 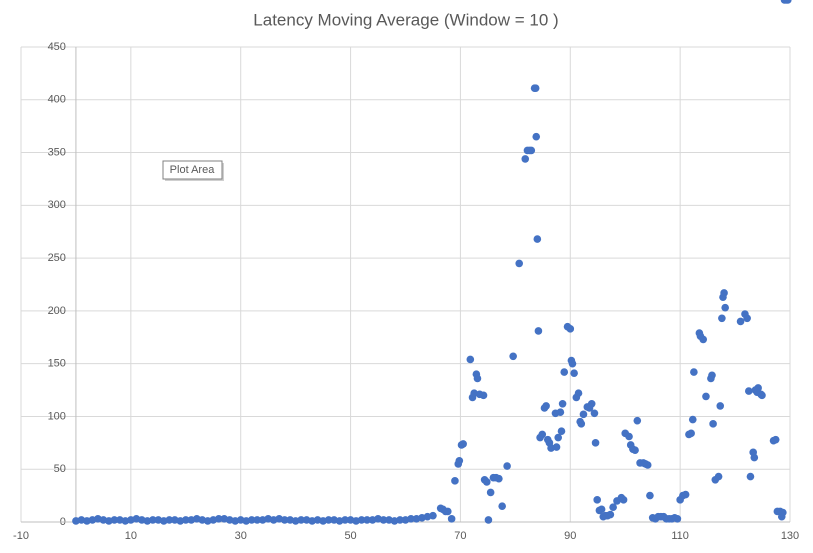 I want to click on x-tick-label: 10, so click(x=131, y=536).